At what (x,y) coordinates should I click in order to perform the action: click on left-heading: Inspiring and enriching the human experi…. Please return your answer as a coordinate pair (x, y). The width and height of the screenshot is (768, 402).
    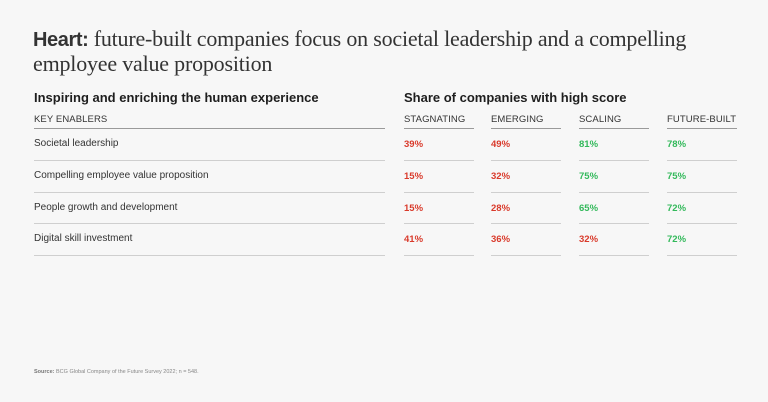
    Looking at the image, I should click on (176, 97).